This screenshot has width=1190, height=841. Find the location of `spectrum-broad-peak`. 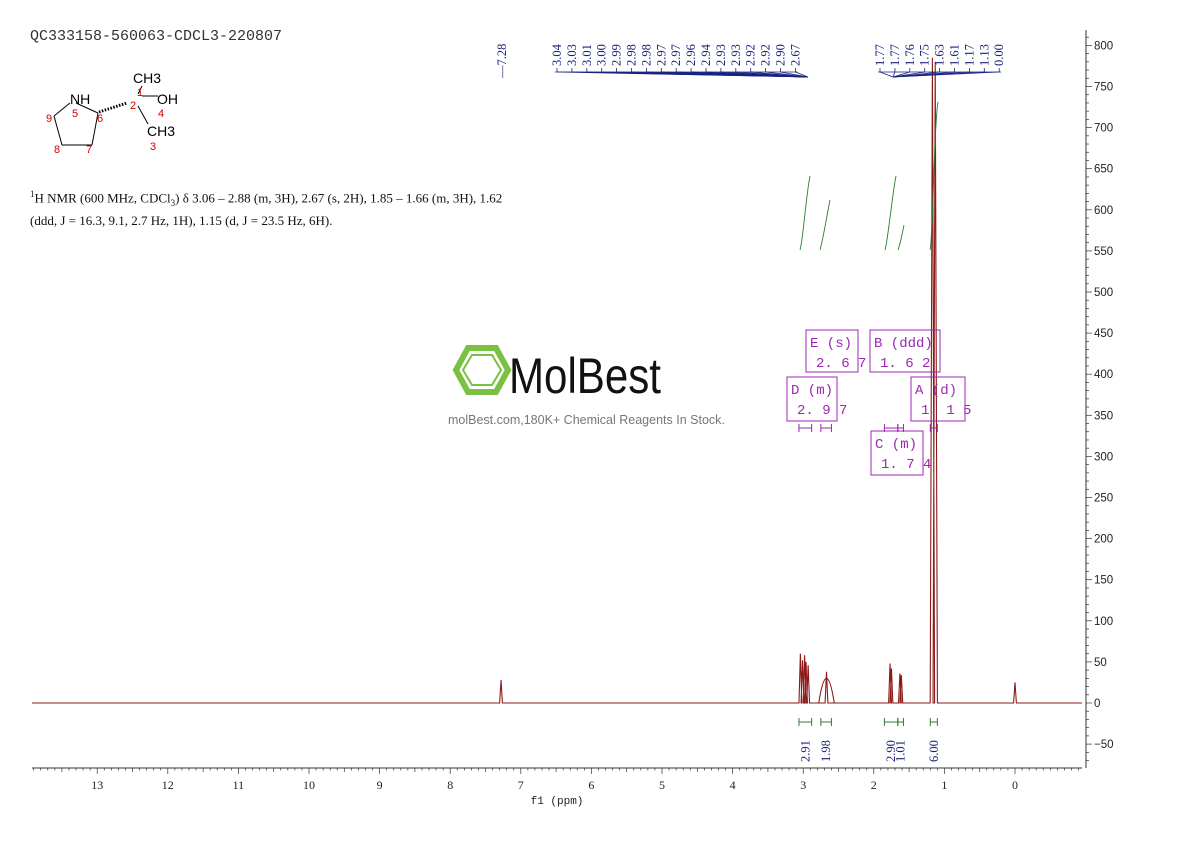

spectrum-broad-peak is located at coordinates (826, 691).